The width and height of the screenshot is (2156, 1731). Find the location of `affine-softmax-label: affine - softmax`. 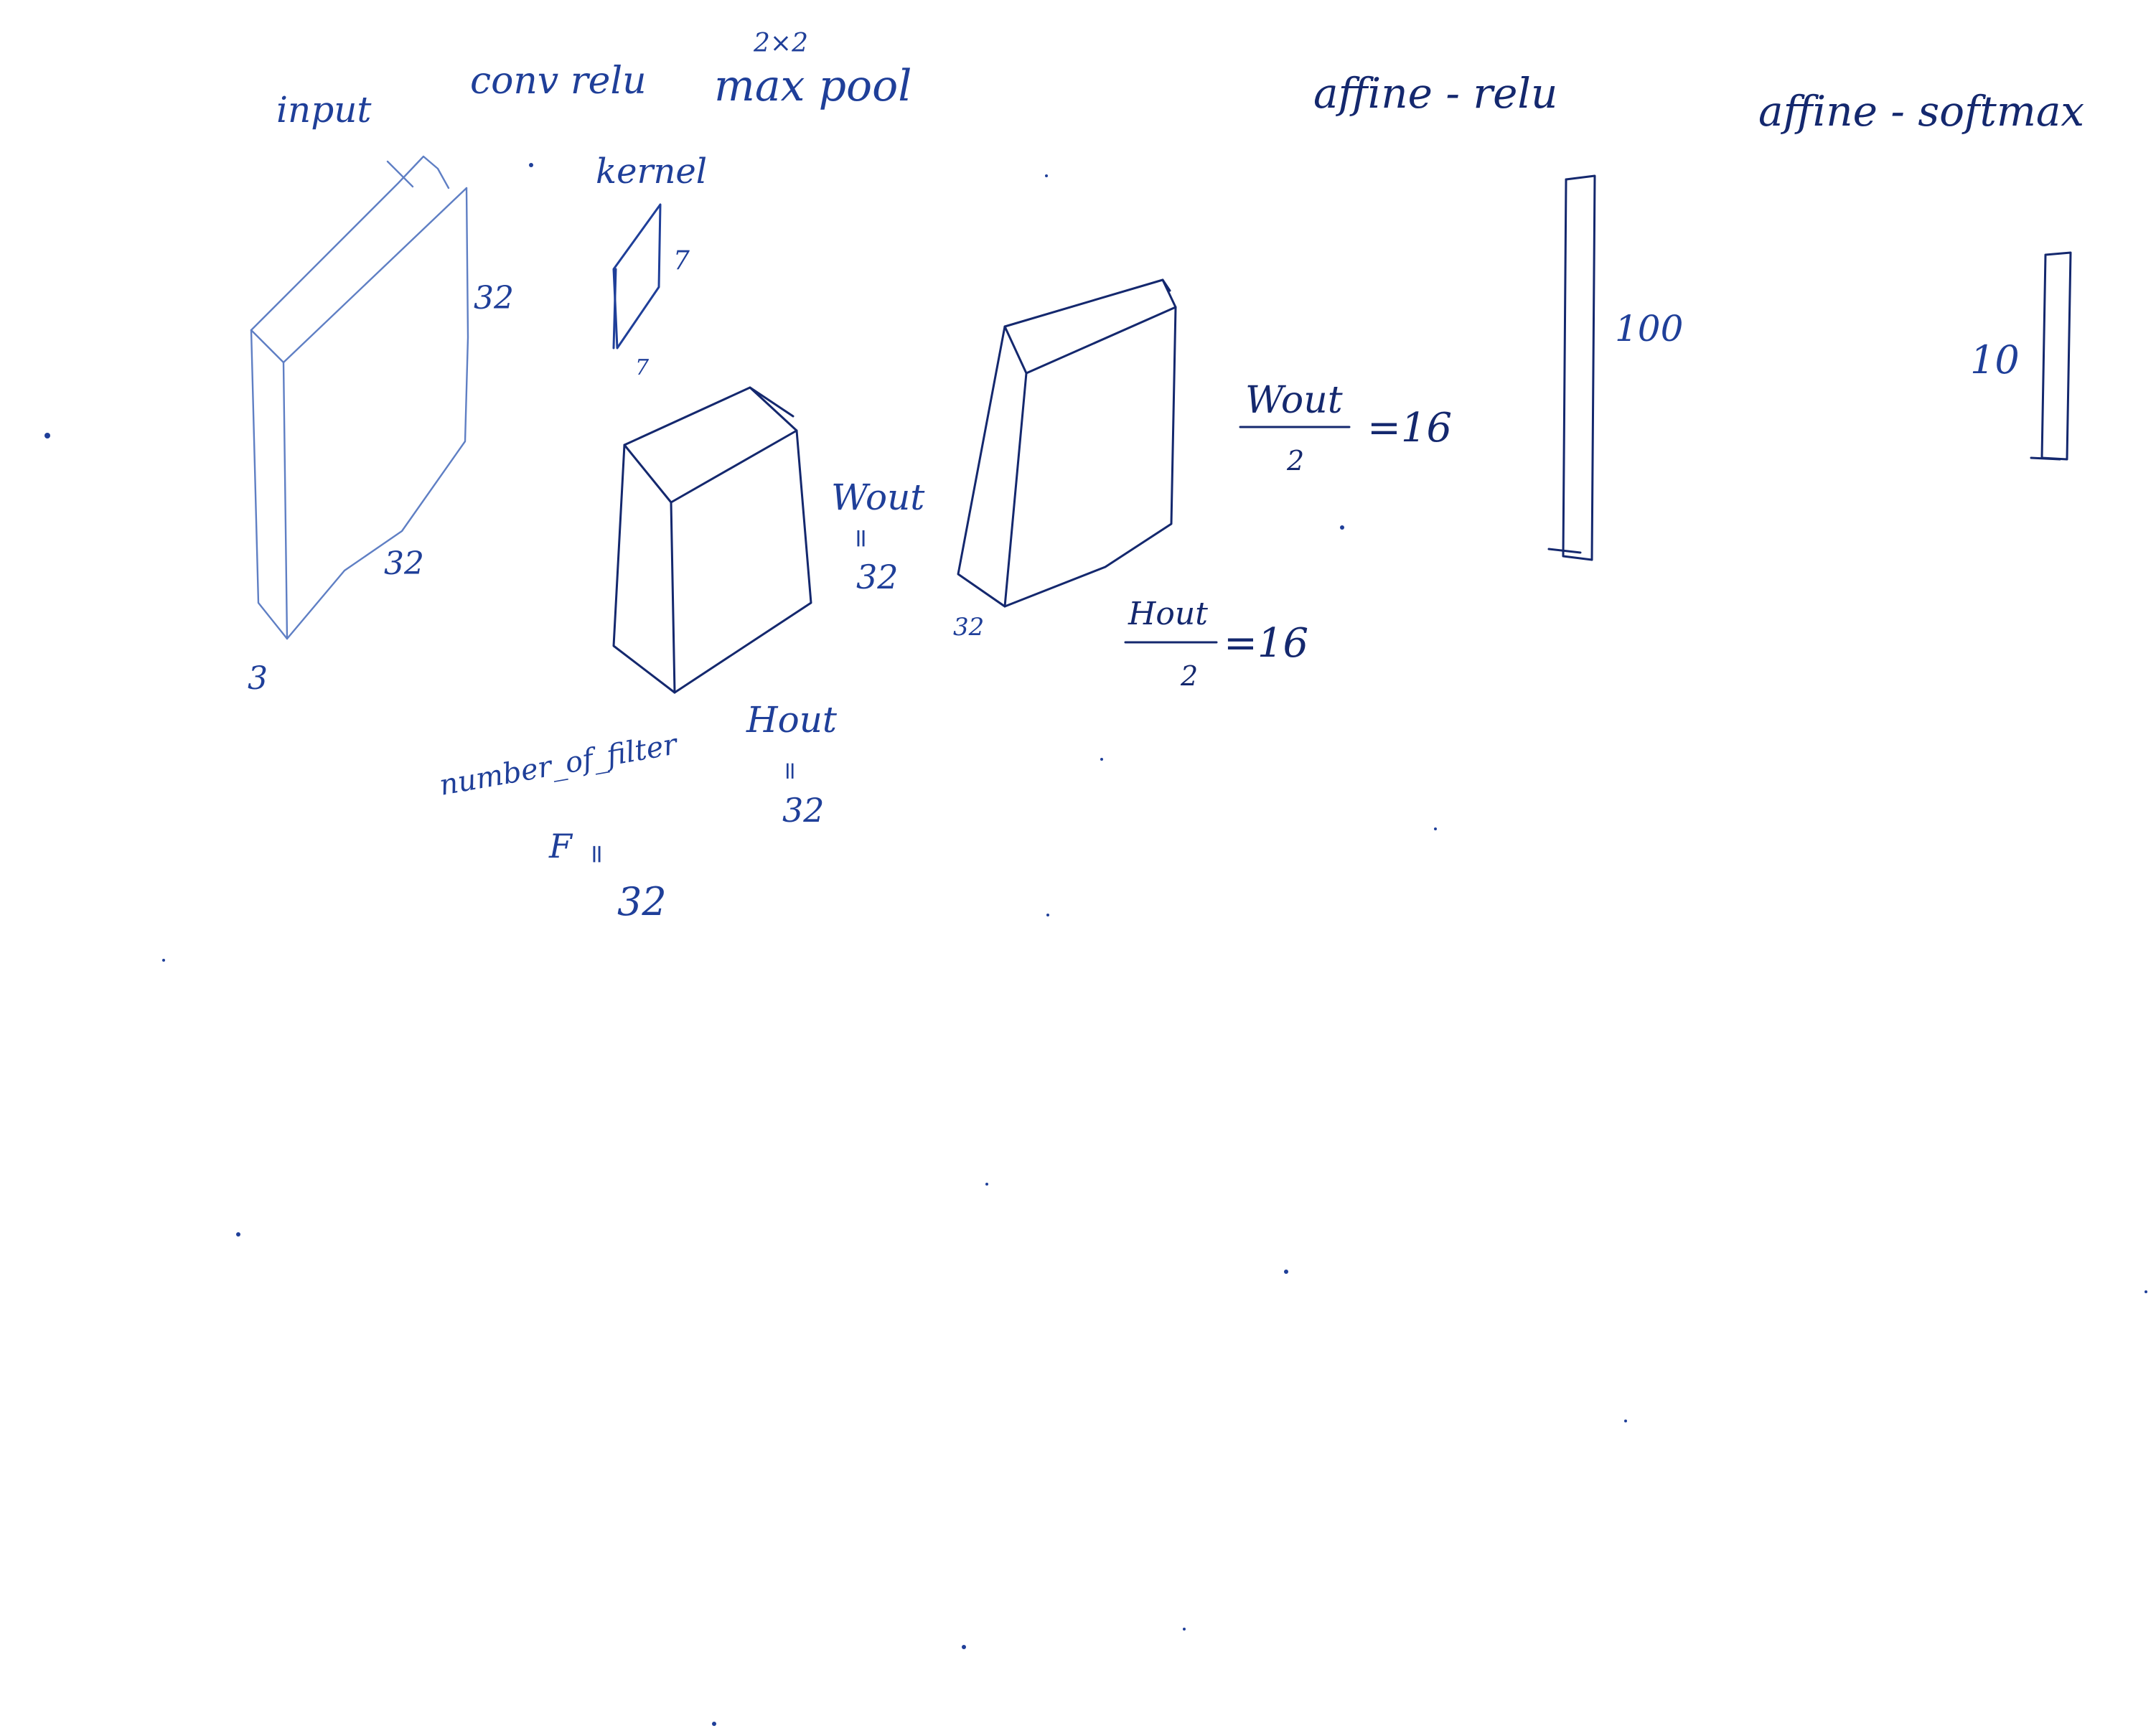

affine-softmax-label: affine - softmax is located at coordinates (1921, 112).